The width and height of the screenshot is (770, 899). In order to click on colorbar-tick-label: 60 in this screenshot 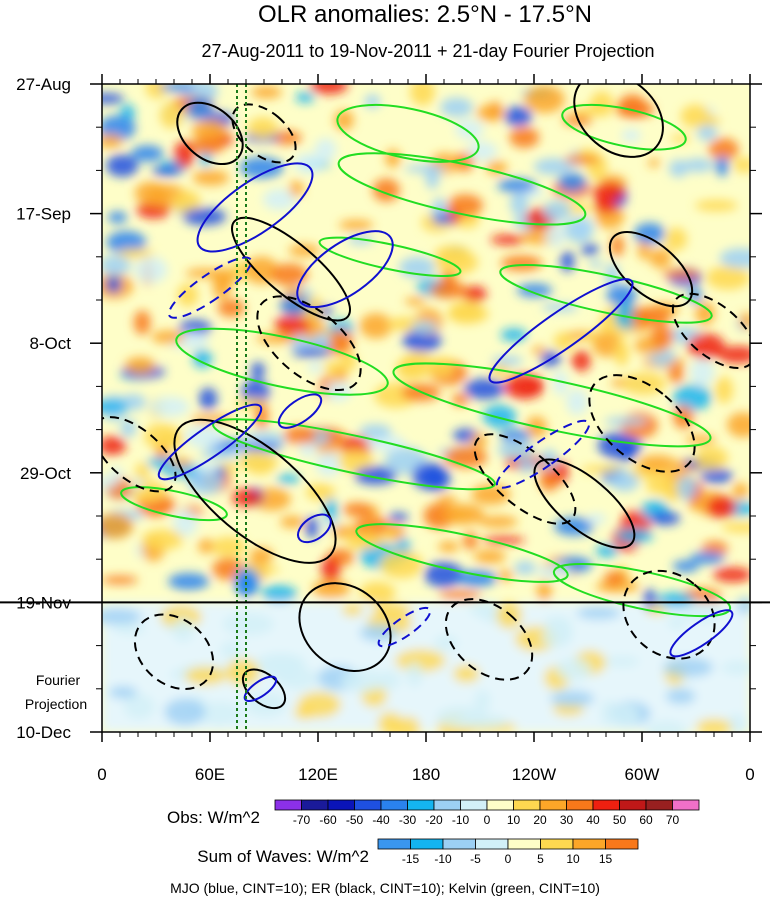, I will do `click(646, 820)`.